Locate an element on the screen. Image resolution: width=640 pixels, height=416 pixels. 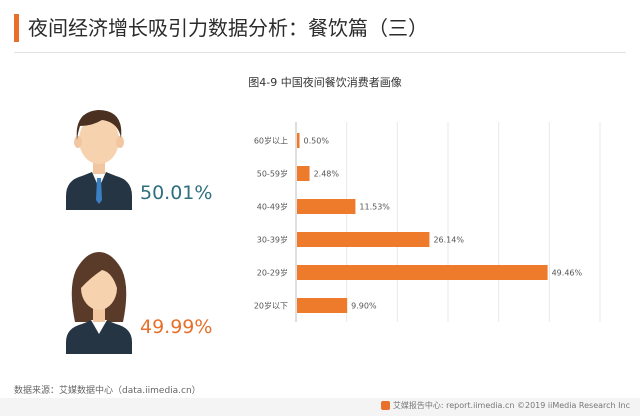
title-divider is located at coordinates (320, 52).